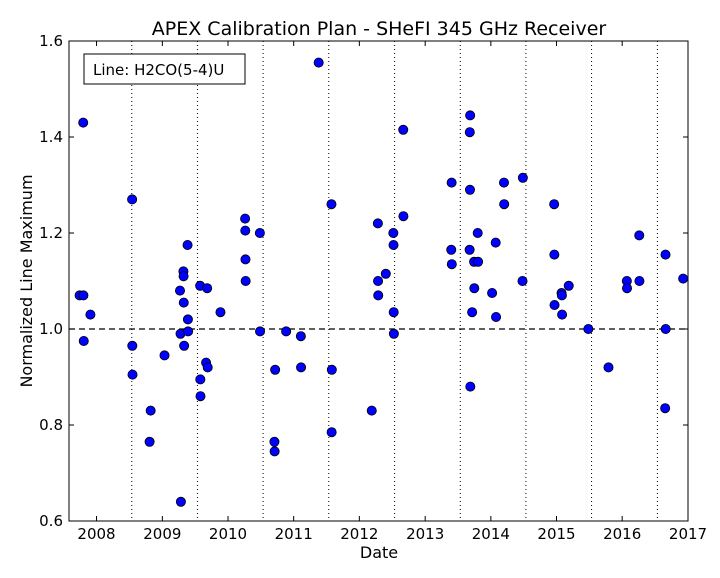  Describe the element at coordinates (96, 534) in the screenshot. I see `x-tick-label: 2008` at that location.